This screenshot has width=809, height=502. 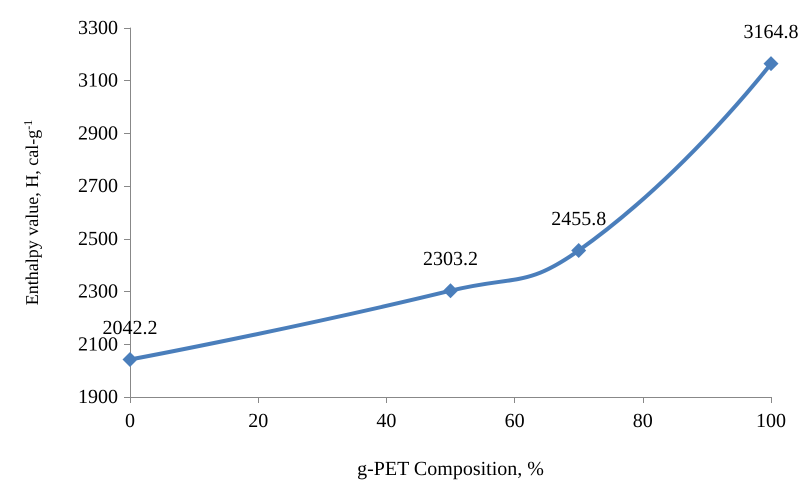 I want to click on x-tick-label: 100, so click(x=771, y=421).